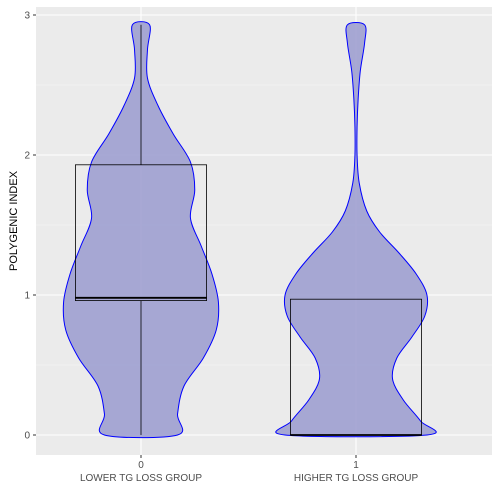 The image size is (500, 497). I want to click on y-axis: 0 1 2 3, so click(30, 226).